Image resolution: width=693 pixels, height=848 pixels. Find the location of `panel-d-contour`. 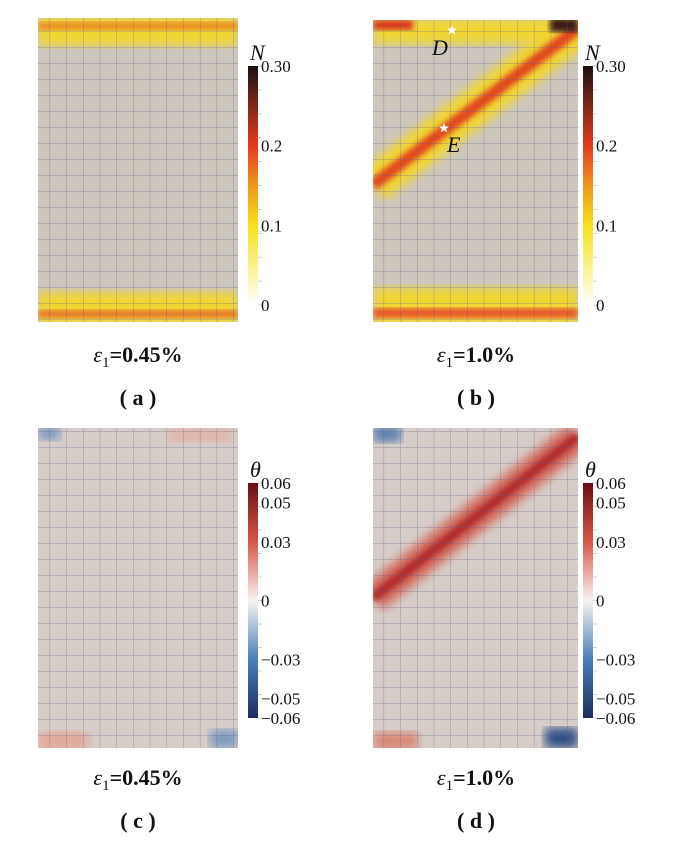

panel-d-contour is located at coordinates (475, 588).